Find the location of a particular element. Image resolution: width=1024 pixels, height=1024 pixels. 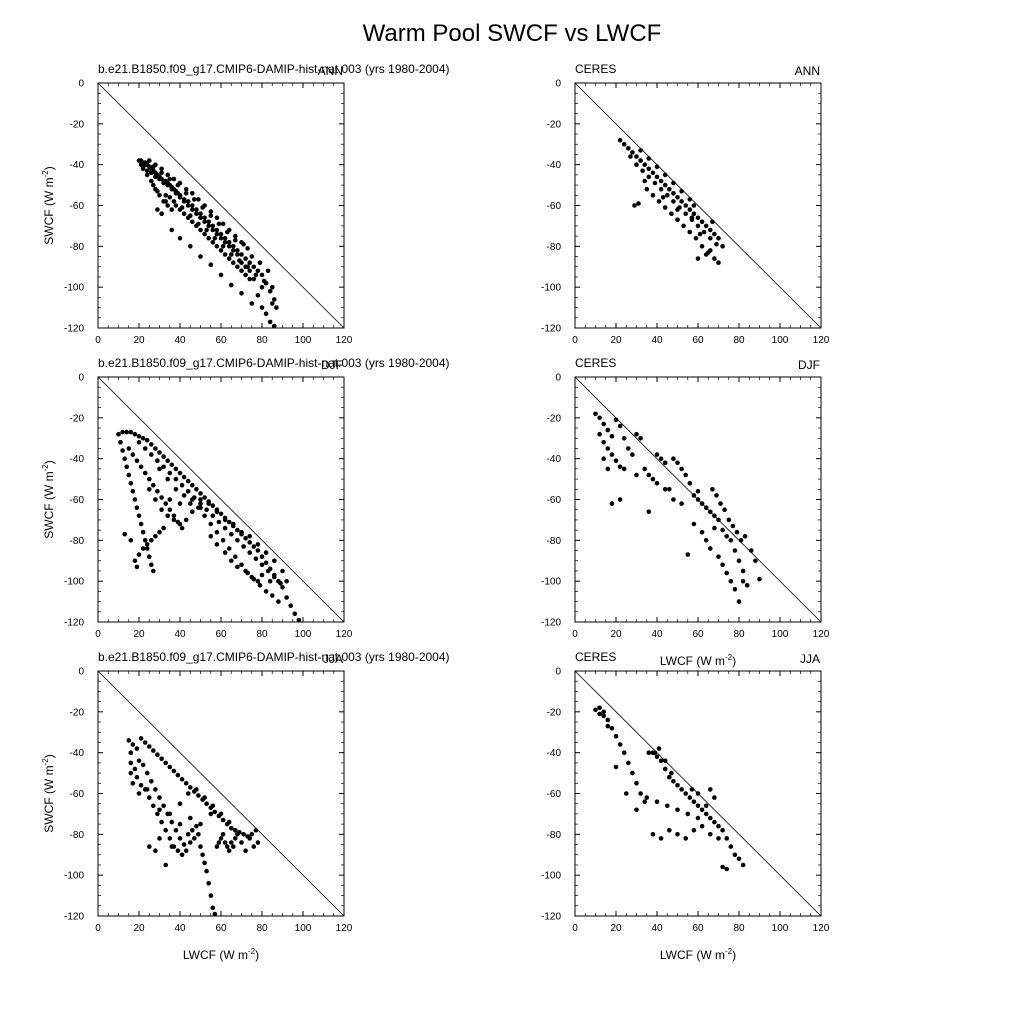

x-axis-label-text: LWCF (W m is located at coordinates (215, 955).